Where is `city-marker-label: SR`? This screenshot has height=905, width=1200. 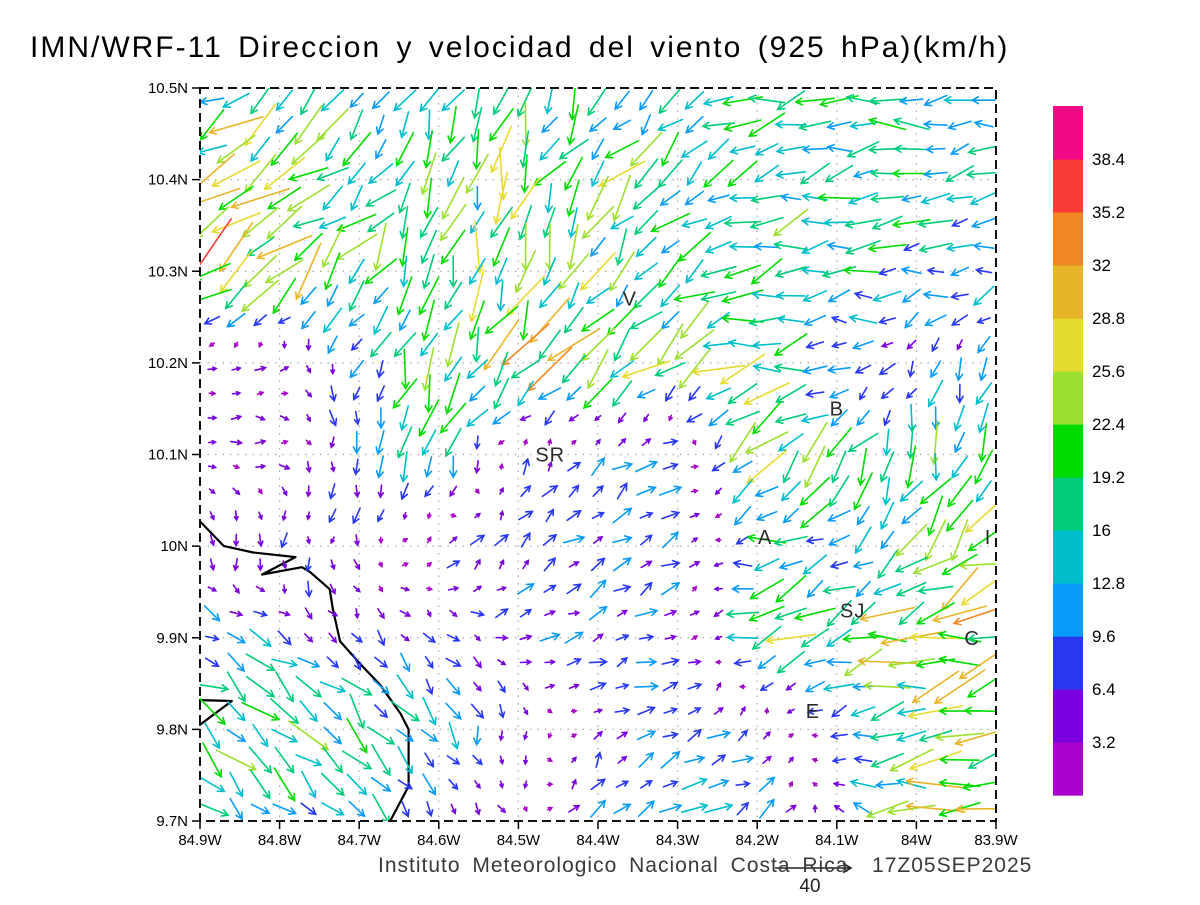 city-marker-label: SR is located at coordinates (550, 456).